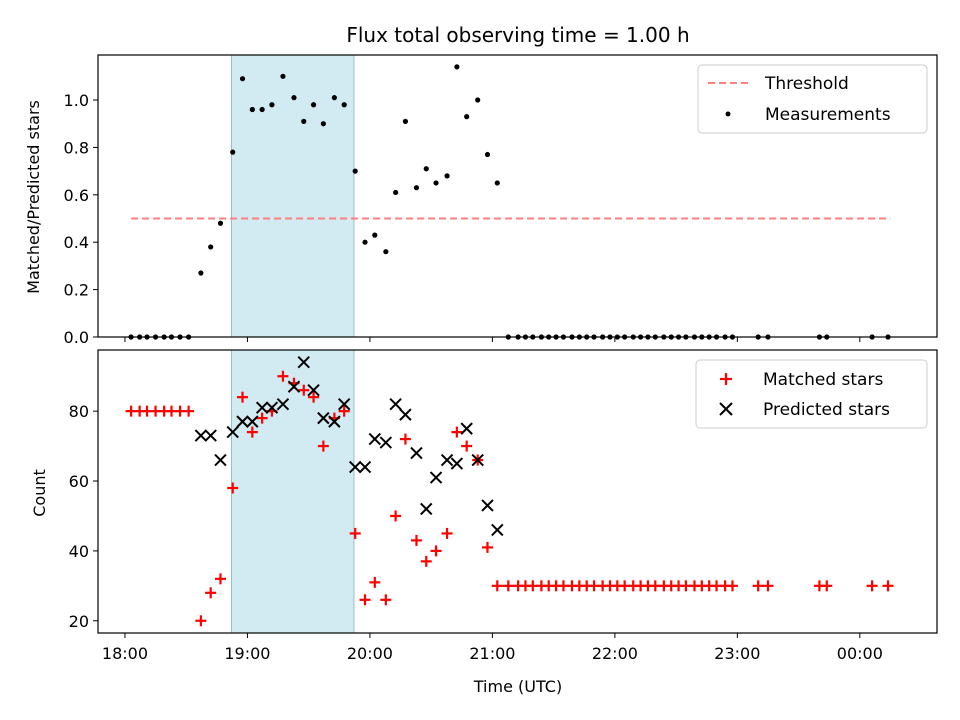 The width and height of the screenshot is (960, 720). What do you see at coordinates (76, 147) in the screenshot?
I see `top-y-tick-label: 0.8` at bounding box center [76, 147].